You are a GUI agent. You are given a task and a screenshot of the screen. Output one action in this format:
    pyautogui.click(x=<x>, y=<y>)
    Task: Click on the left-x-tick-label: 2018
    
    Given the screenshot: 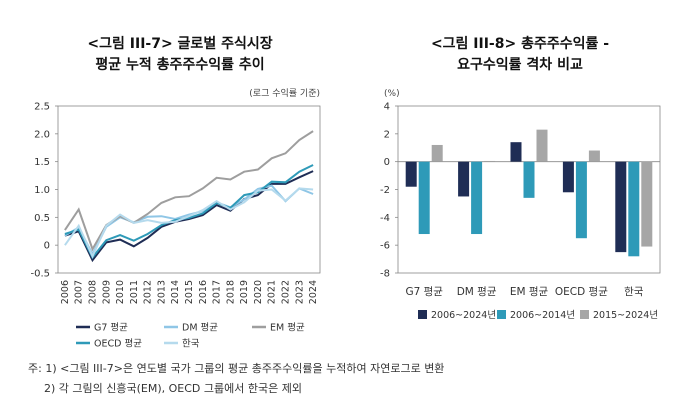 What is the action you would take?
    pyautogui.click(x=230, y=292)
    